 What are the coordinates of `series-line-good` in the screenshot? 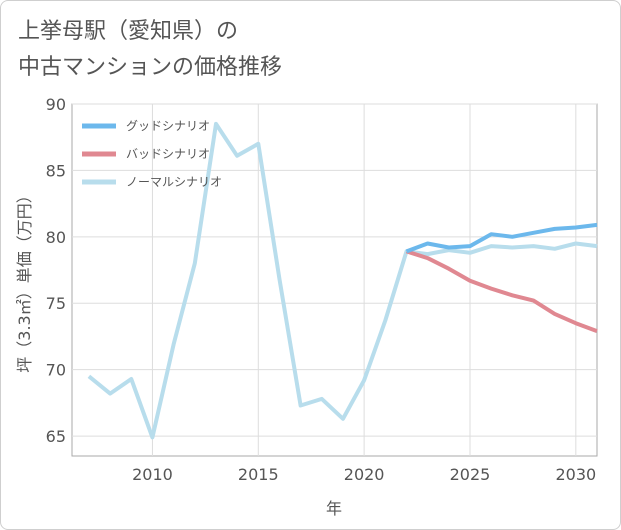 It's located at (501, 238).